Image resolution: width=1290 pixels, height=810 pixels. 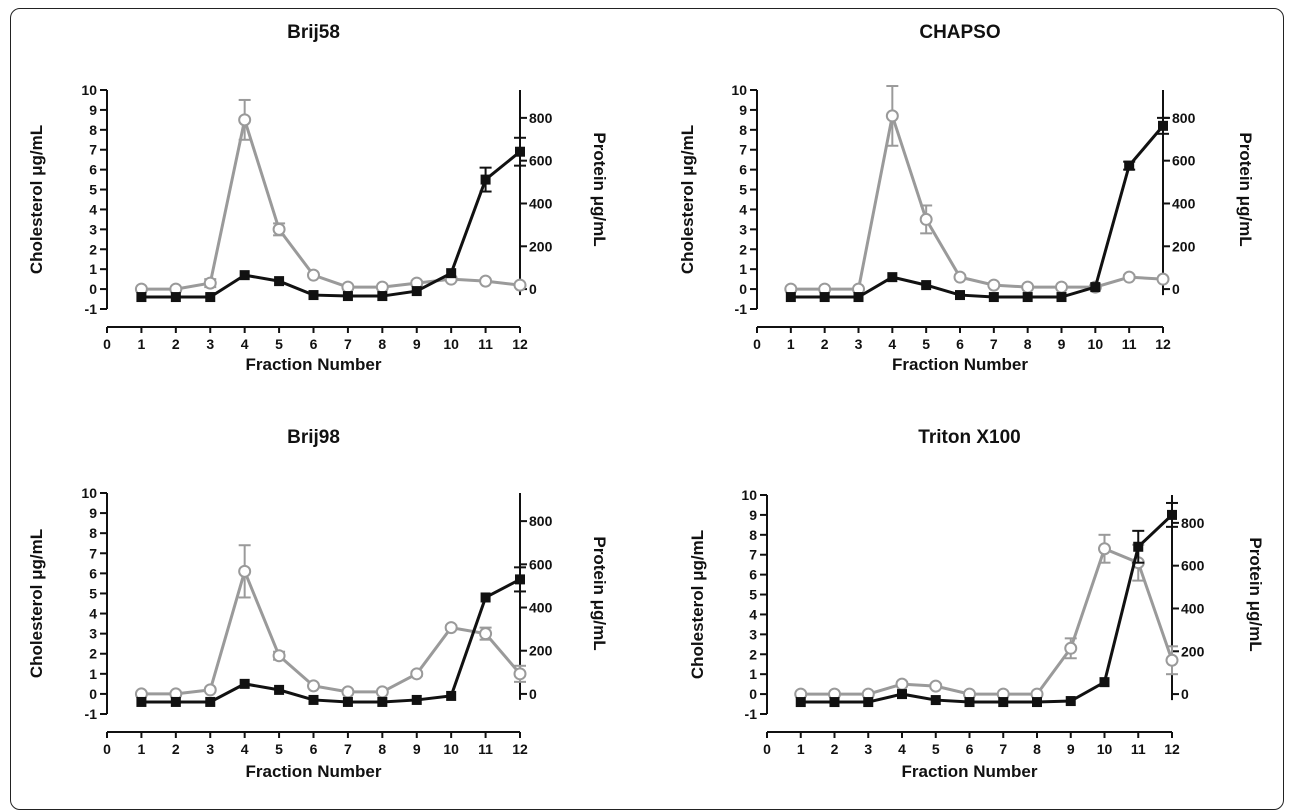 I want to click on x-tick-label: 12, so click(x=520, y=749).